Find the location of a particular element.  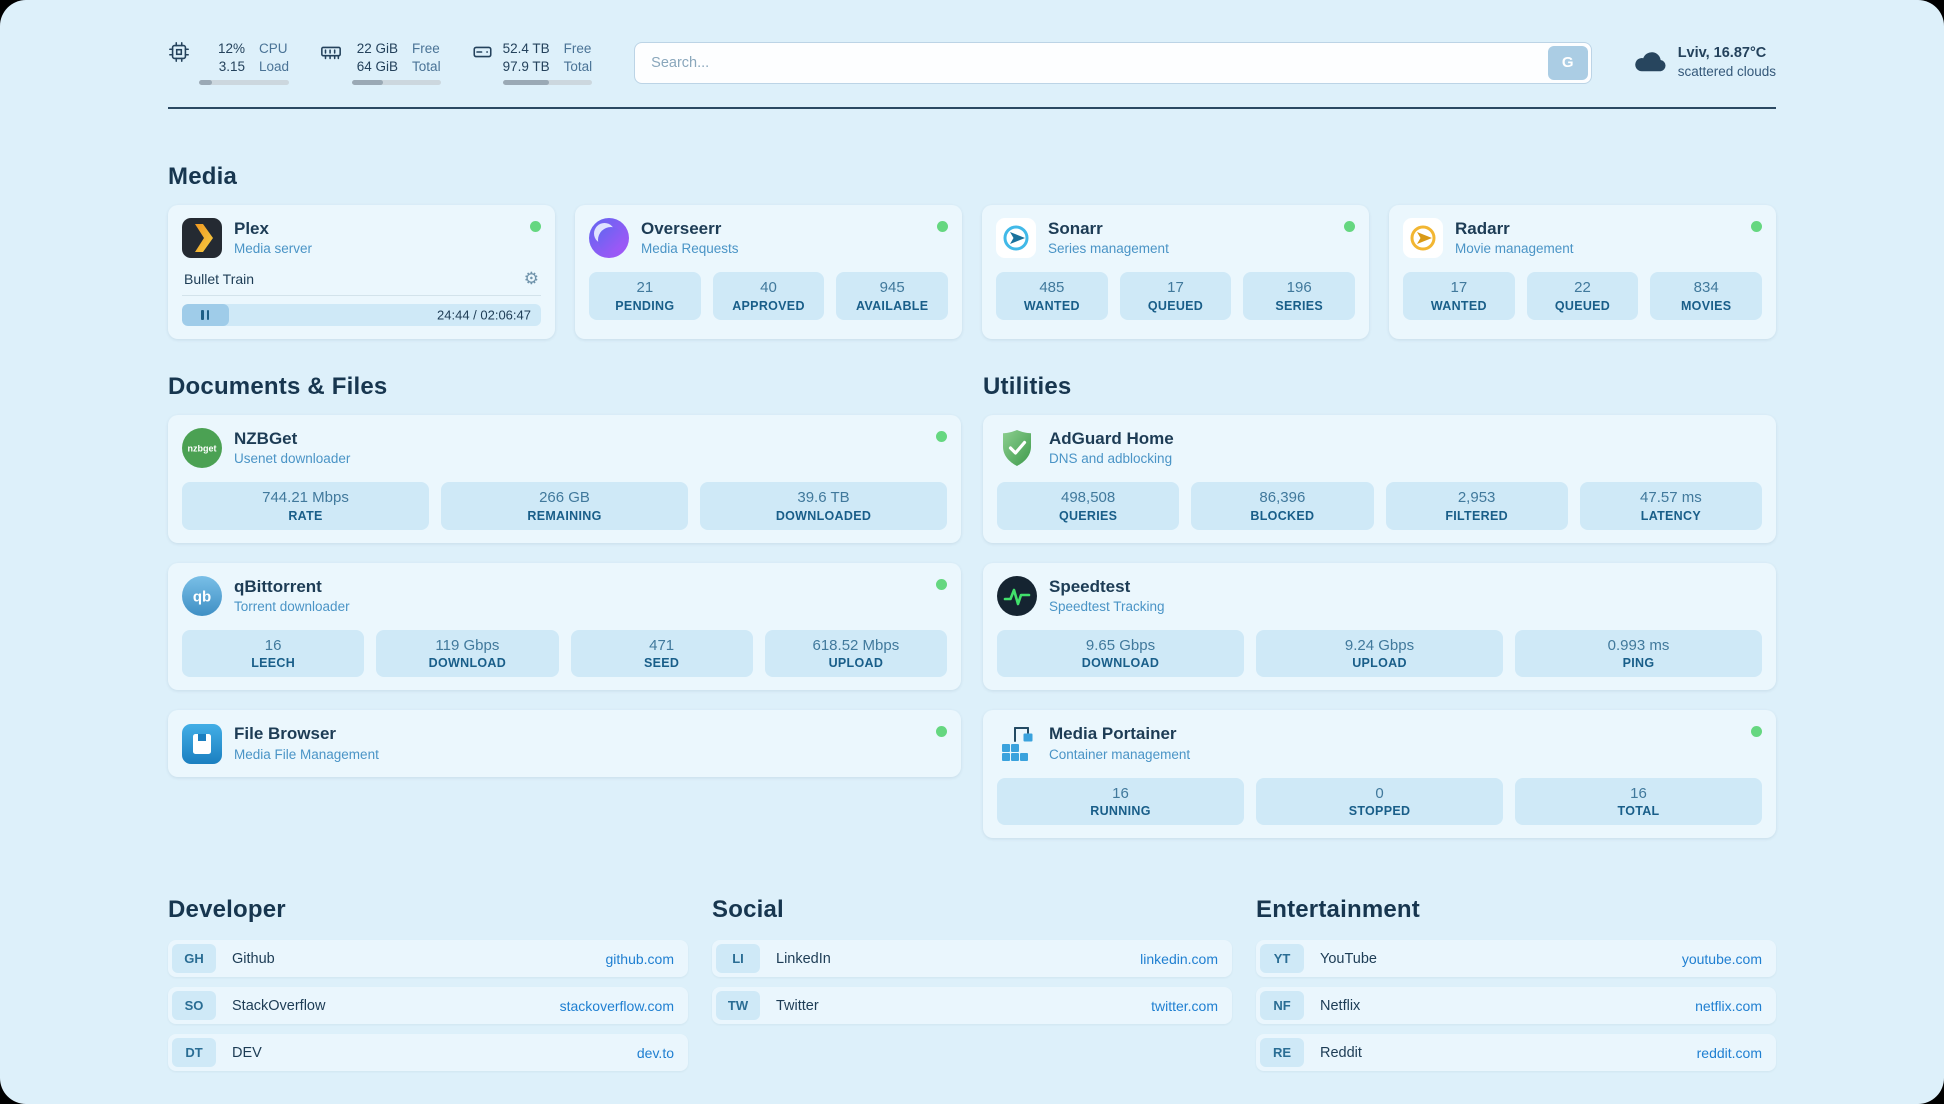

bookmark-youtube: YT YouTube youtube.com is located at coordinates (1516, 959).